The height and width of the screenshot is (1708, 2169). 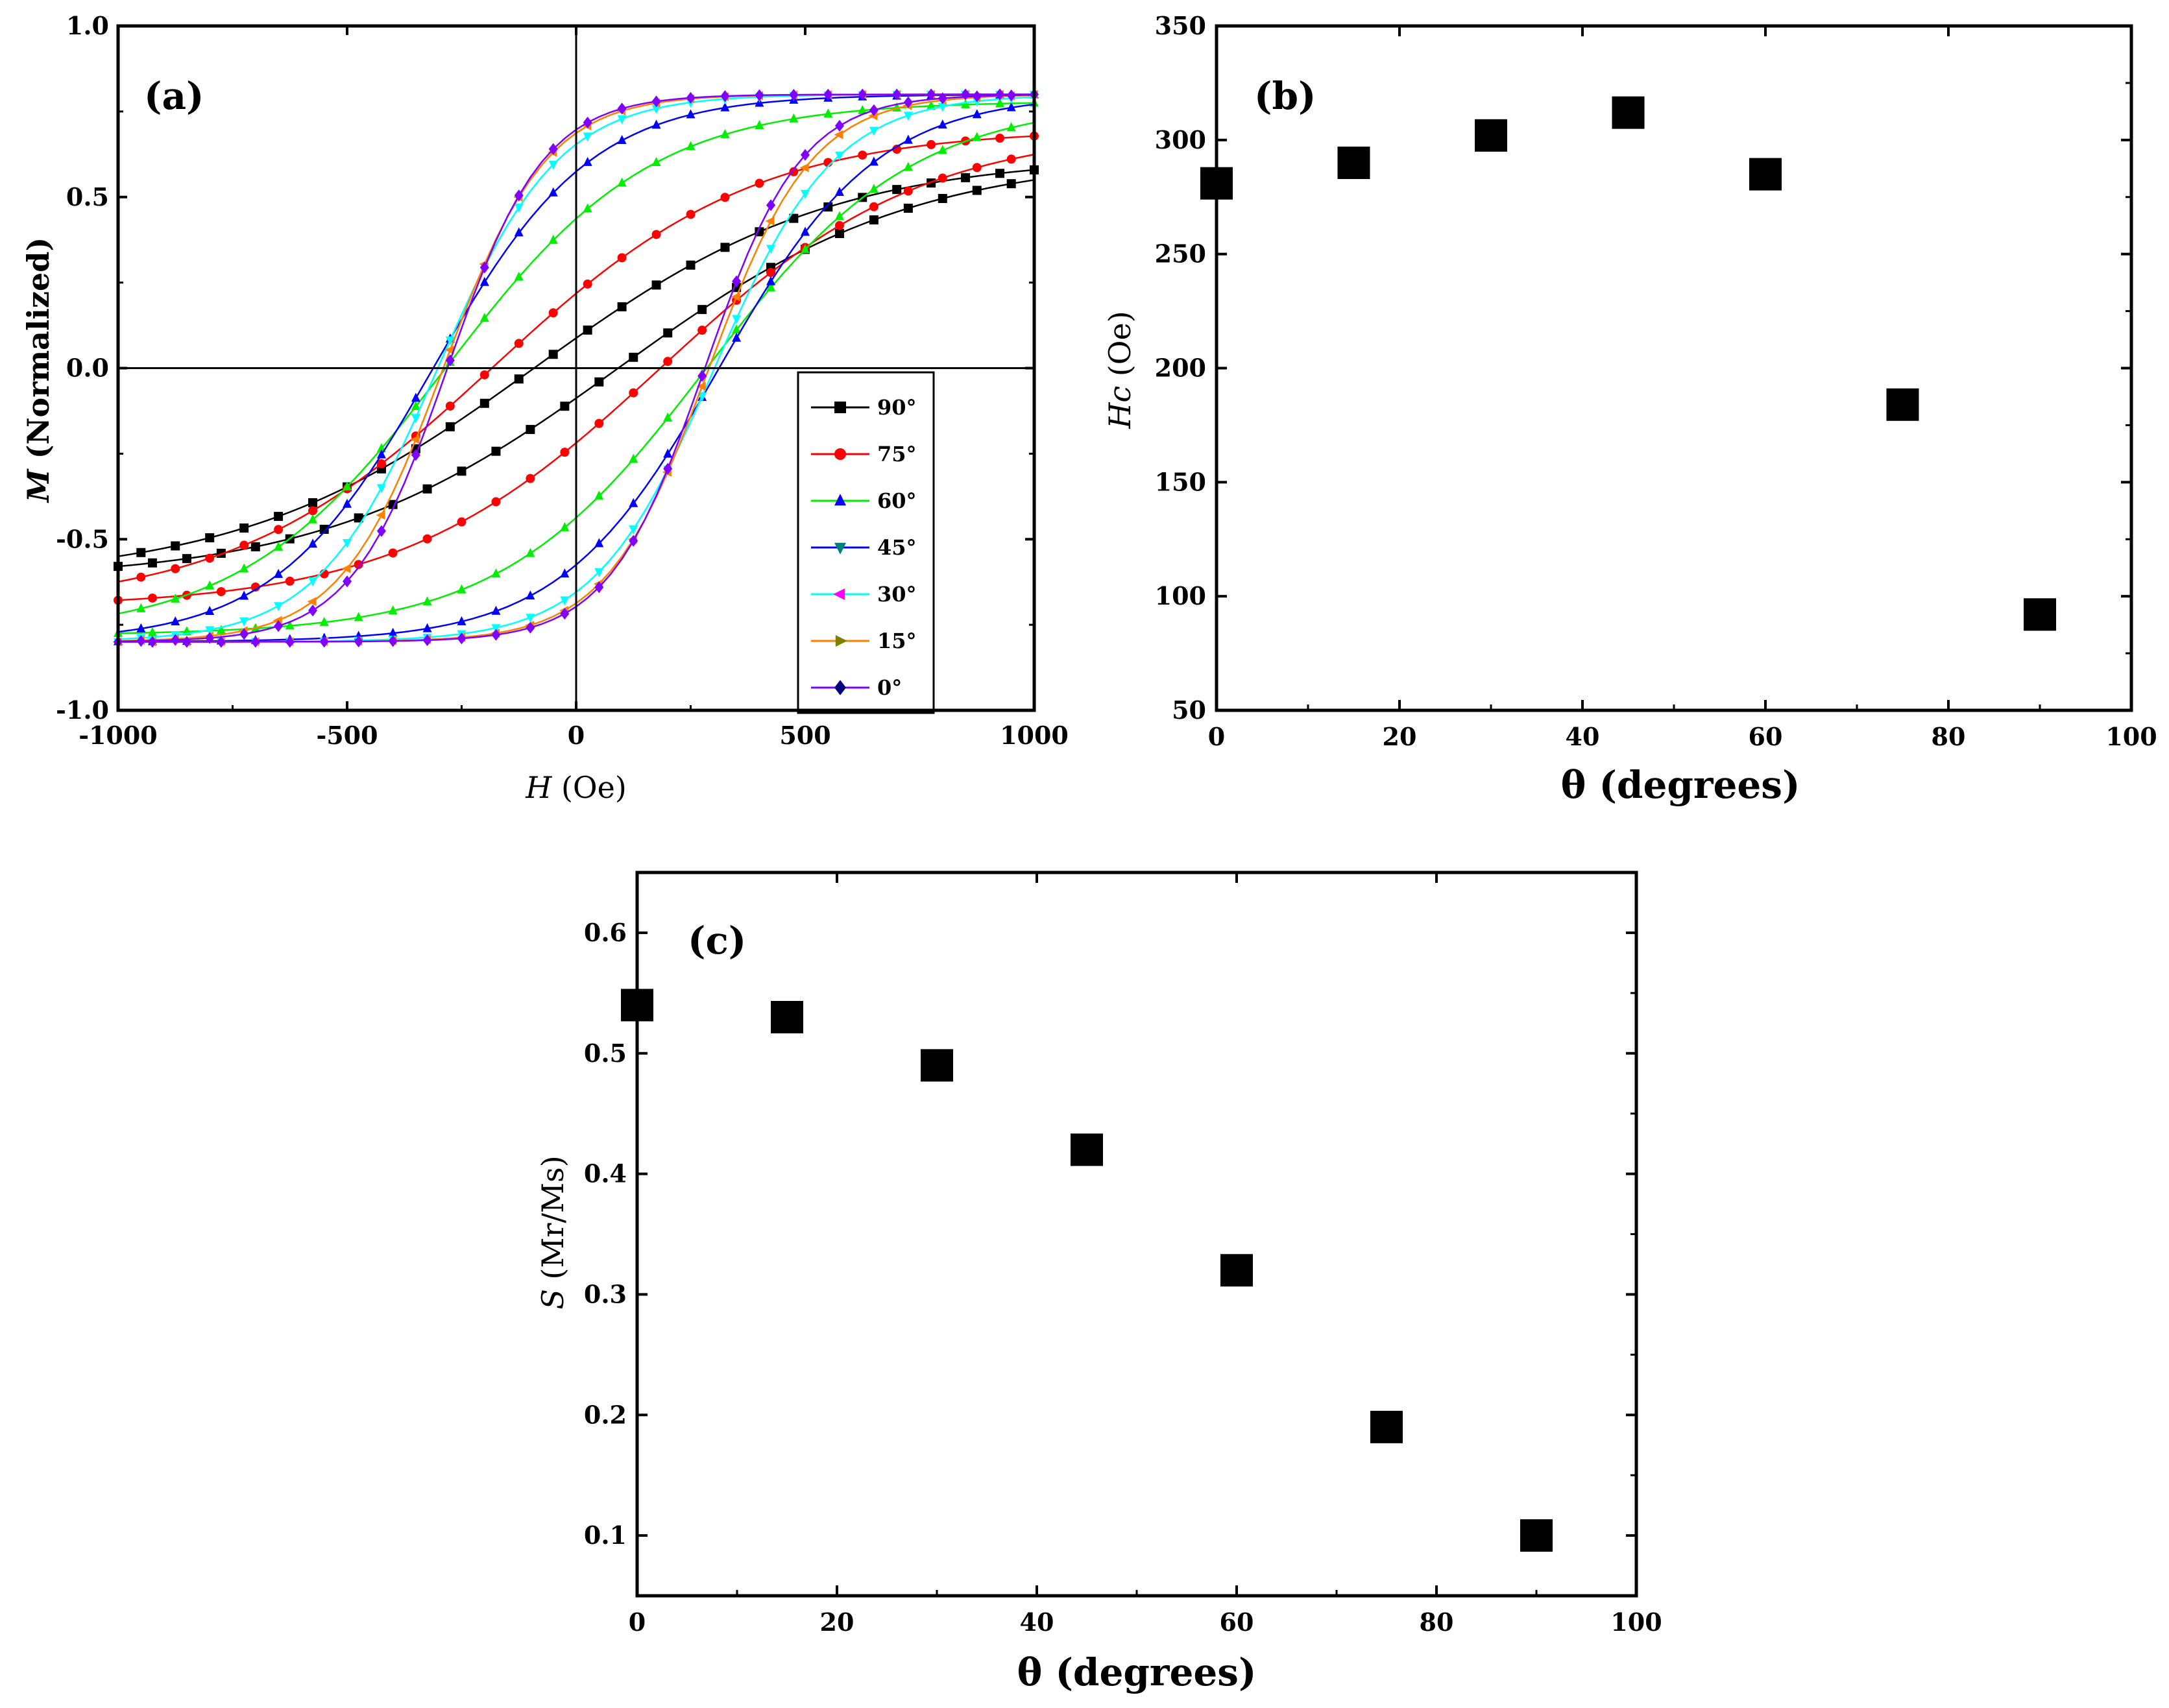 I want to click on a-legend-label: 75°, so click(x=897, y=454).